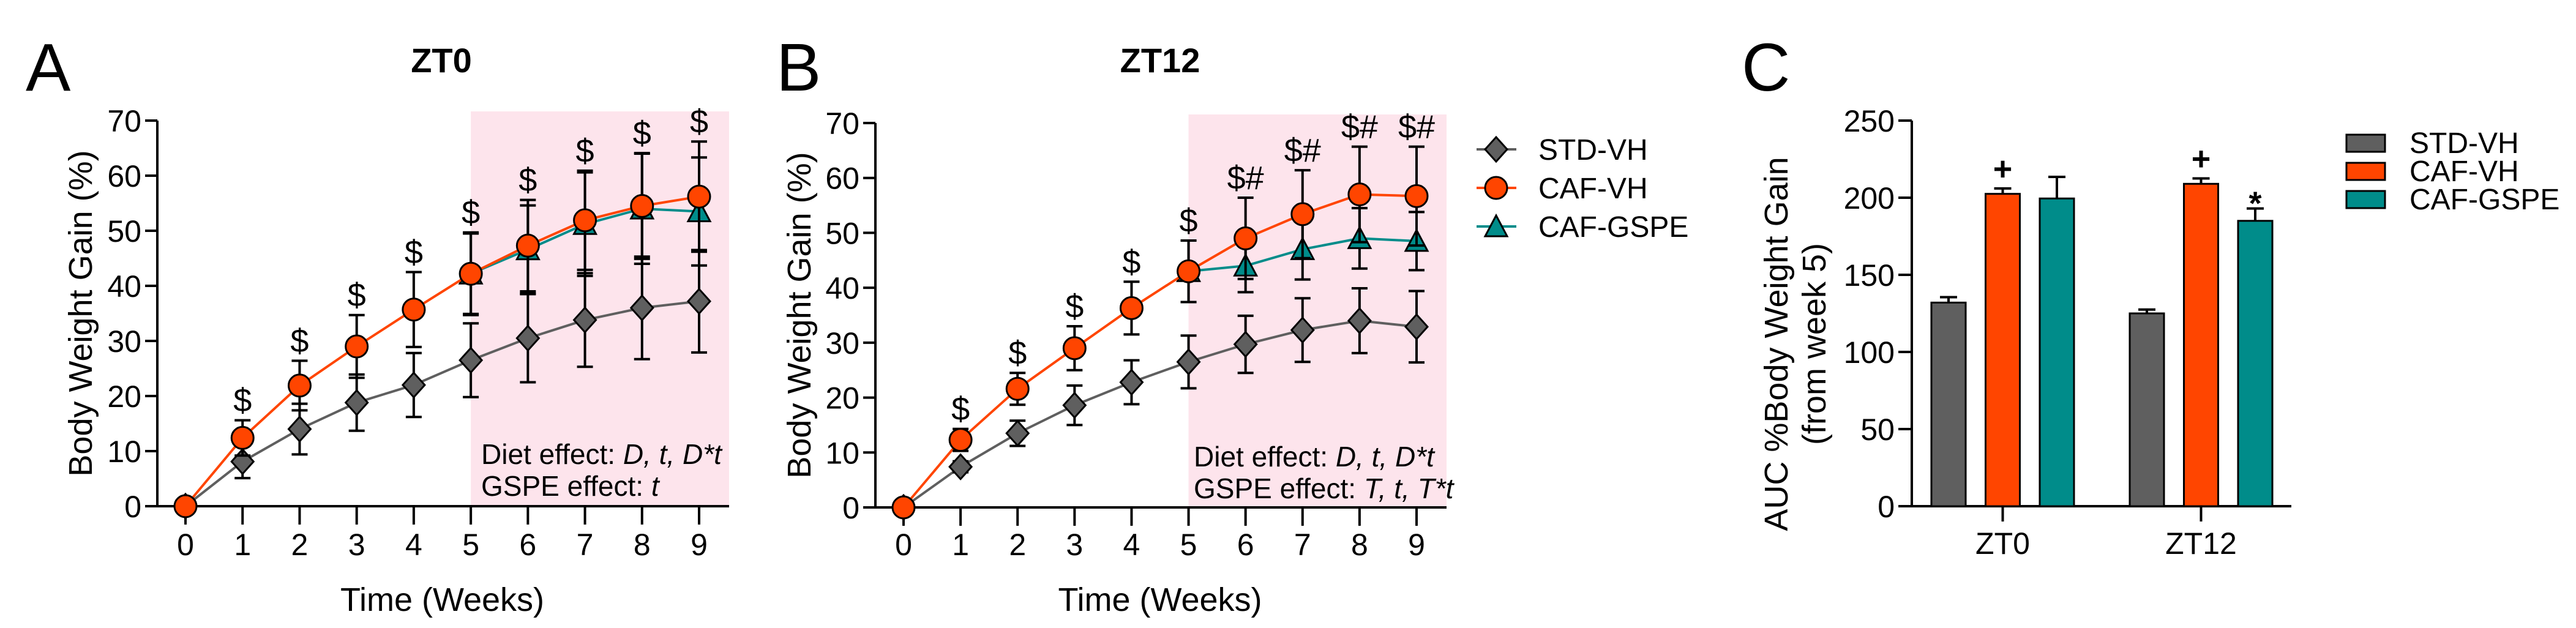  Describe the element at coordinates (1496, 225) in the screenshot. I see `legend-marker-triangle-icon` at that location.